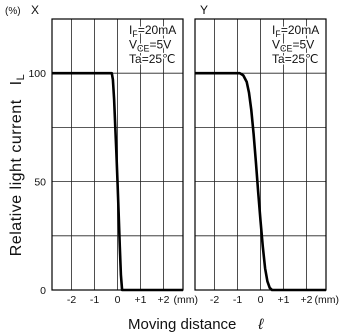 The width and height of the screenshot is (340, 336). I want to click on y-tick-label: 100, so click(37, 74).